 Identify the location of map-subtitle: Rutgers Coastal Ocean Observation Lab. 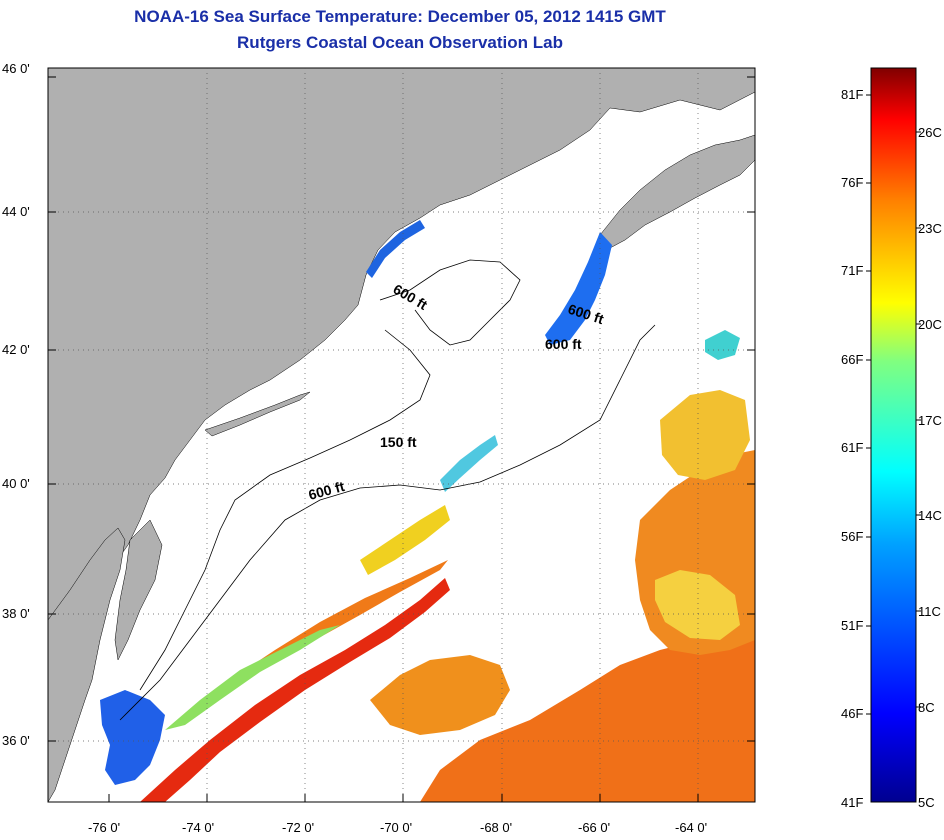
(400, 42).